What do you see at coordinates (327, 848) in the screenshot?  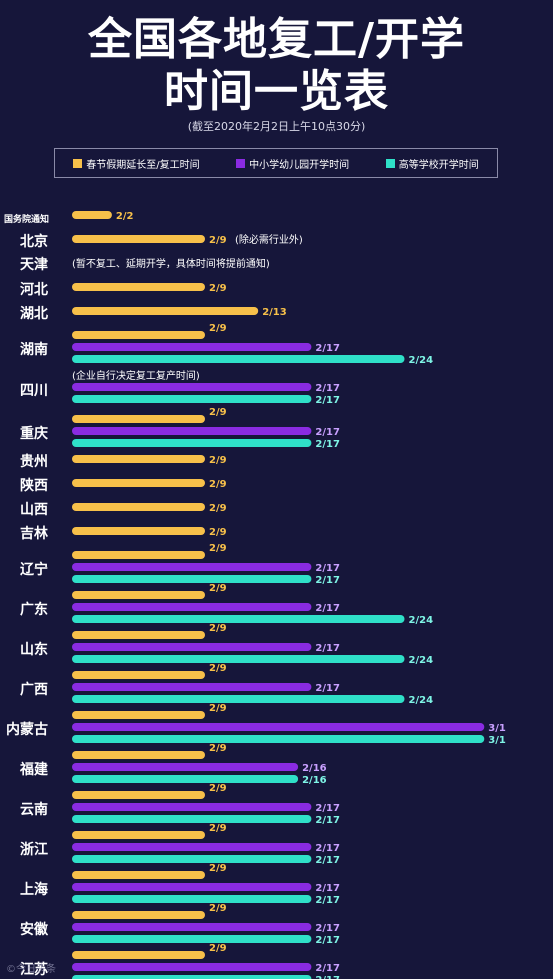 I see `bar-label-primary-19: 2/17` at bounding box center [327, 848].